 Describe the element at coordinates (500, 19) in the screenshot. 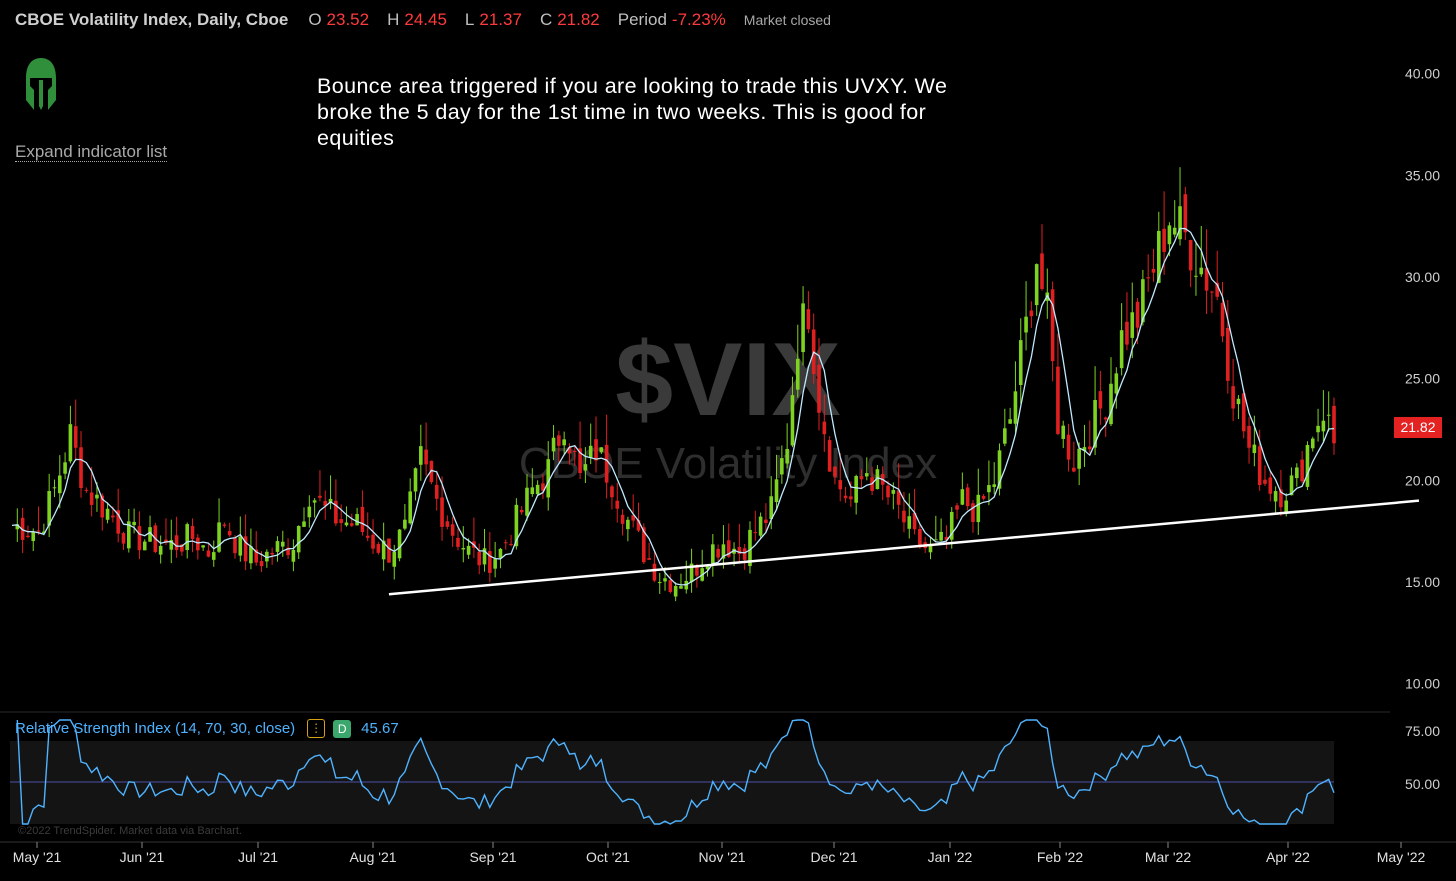

I see `low-value: 21.37` at that location.